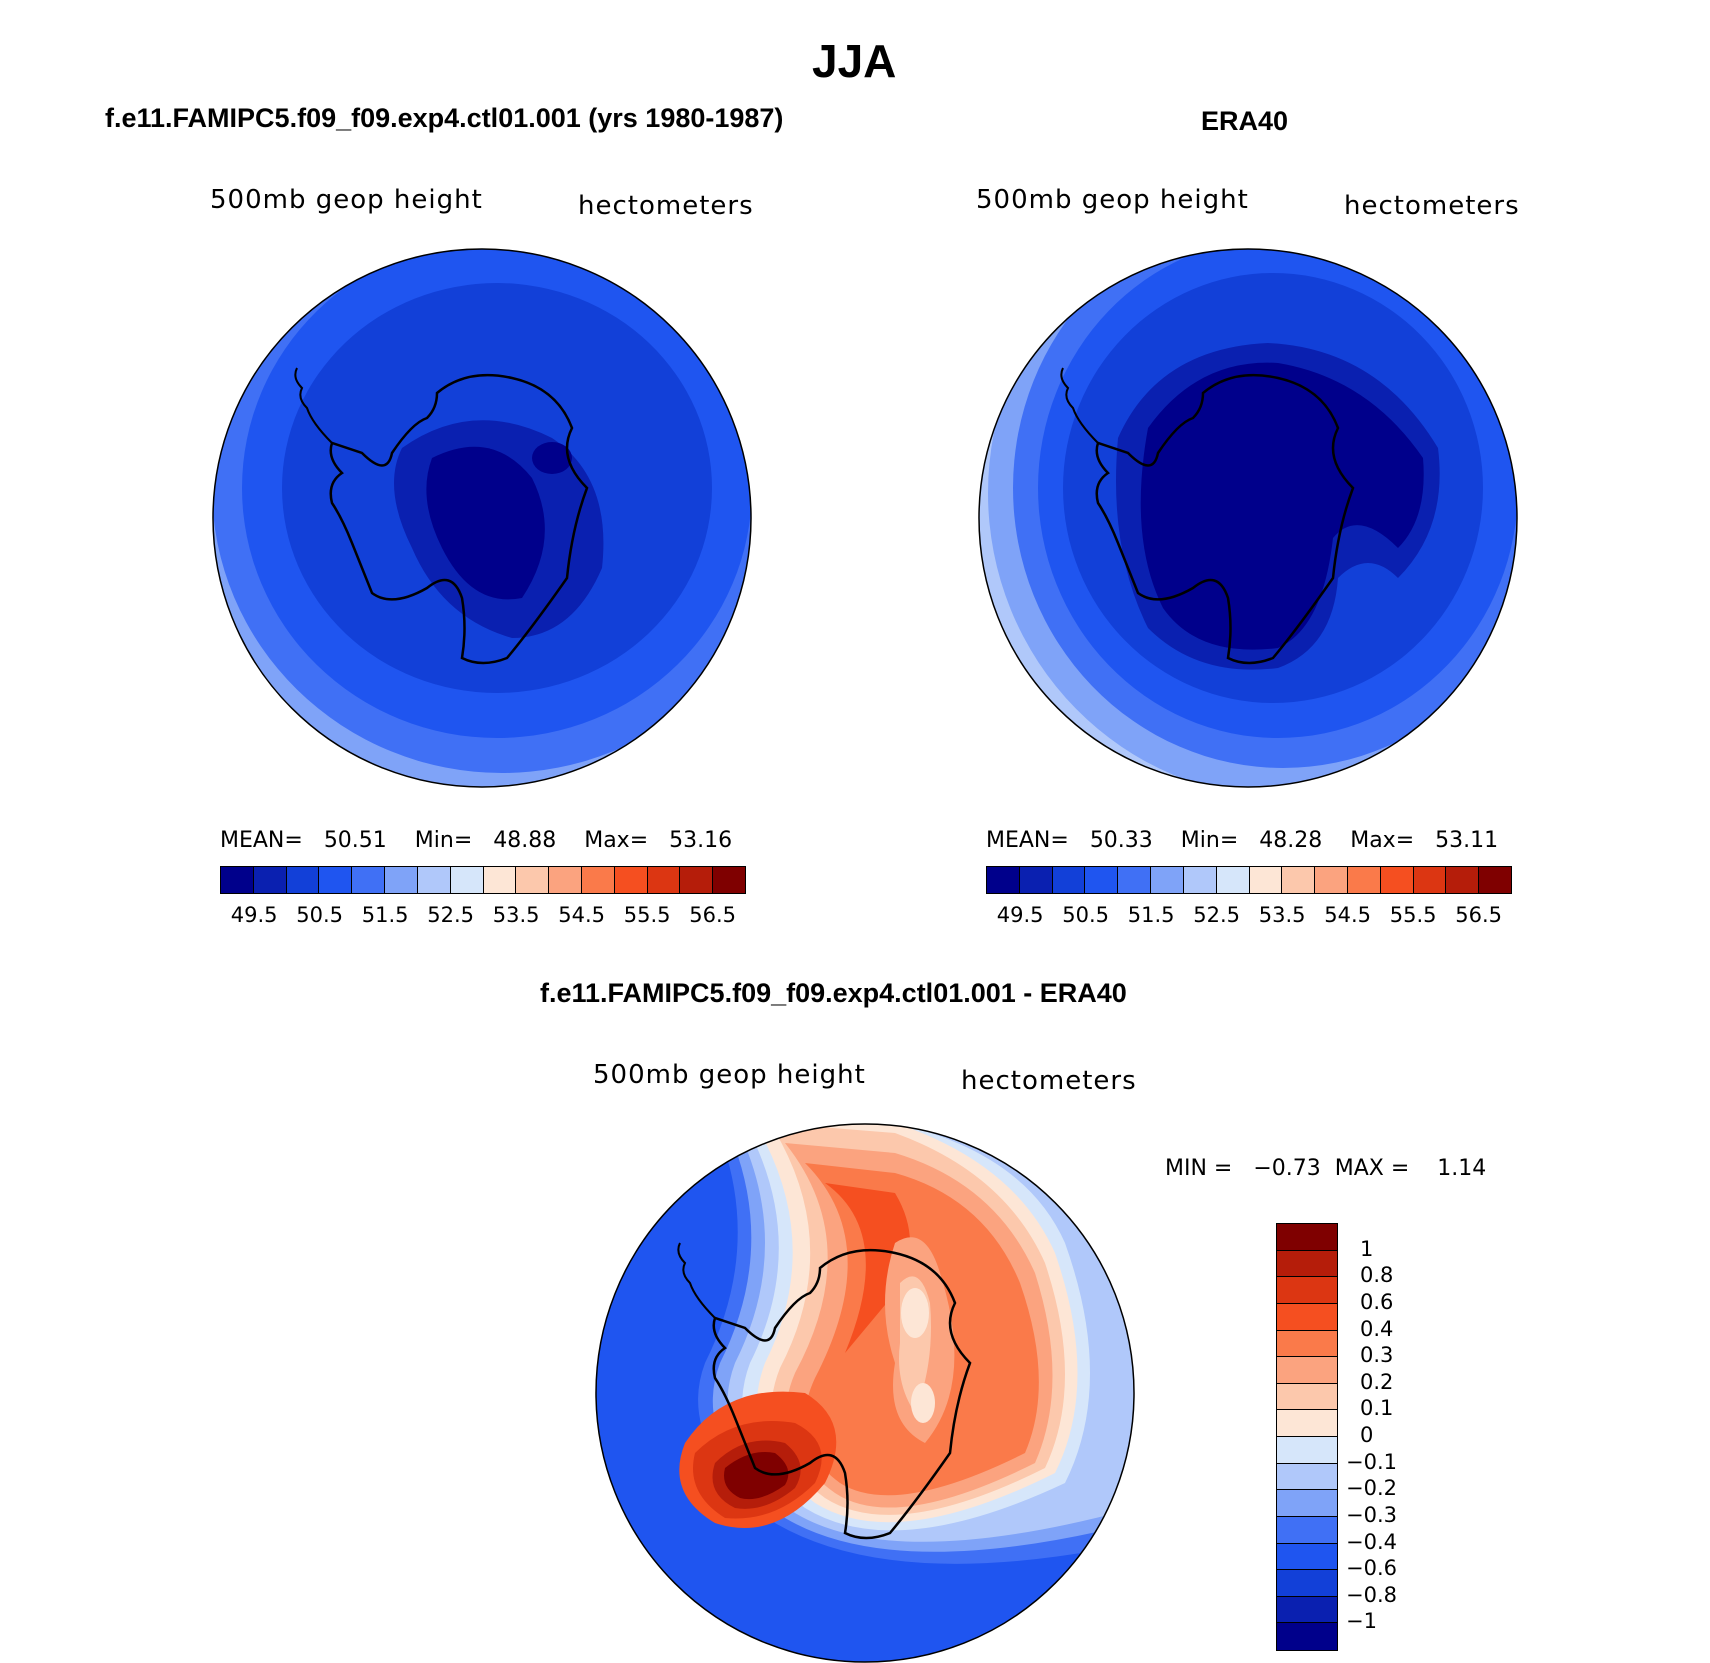 The width and height of the screenshot is (1710, 1663). What do you see at coordinates (1112, 200) in the screenshot?
I see `panel-2-variable-label: 500mb geop height` at bounding box center [1112, 200].